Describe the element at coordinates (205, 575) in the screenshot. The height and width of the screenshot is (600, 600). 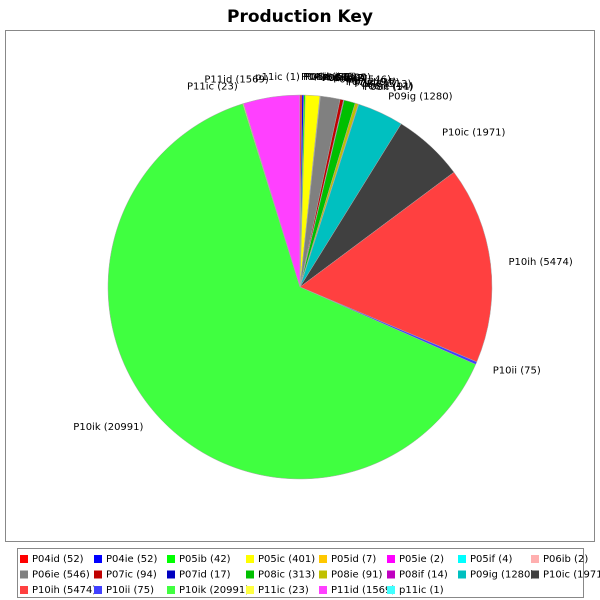
I see `legend-label: P07id (17)` at that location.